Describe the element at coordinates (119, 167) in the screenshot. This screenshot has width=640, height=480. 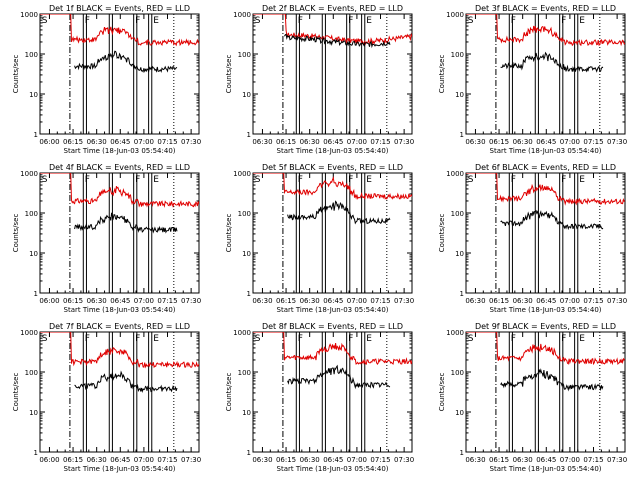
I see `panel-title: Det 4f BLACK = Events, RED = LLD` at that location.